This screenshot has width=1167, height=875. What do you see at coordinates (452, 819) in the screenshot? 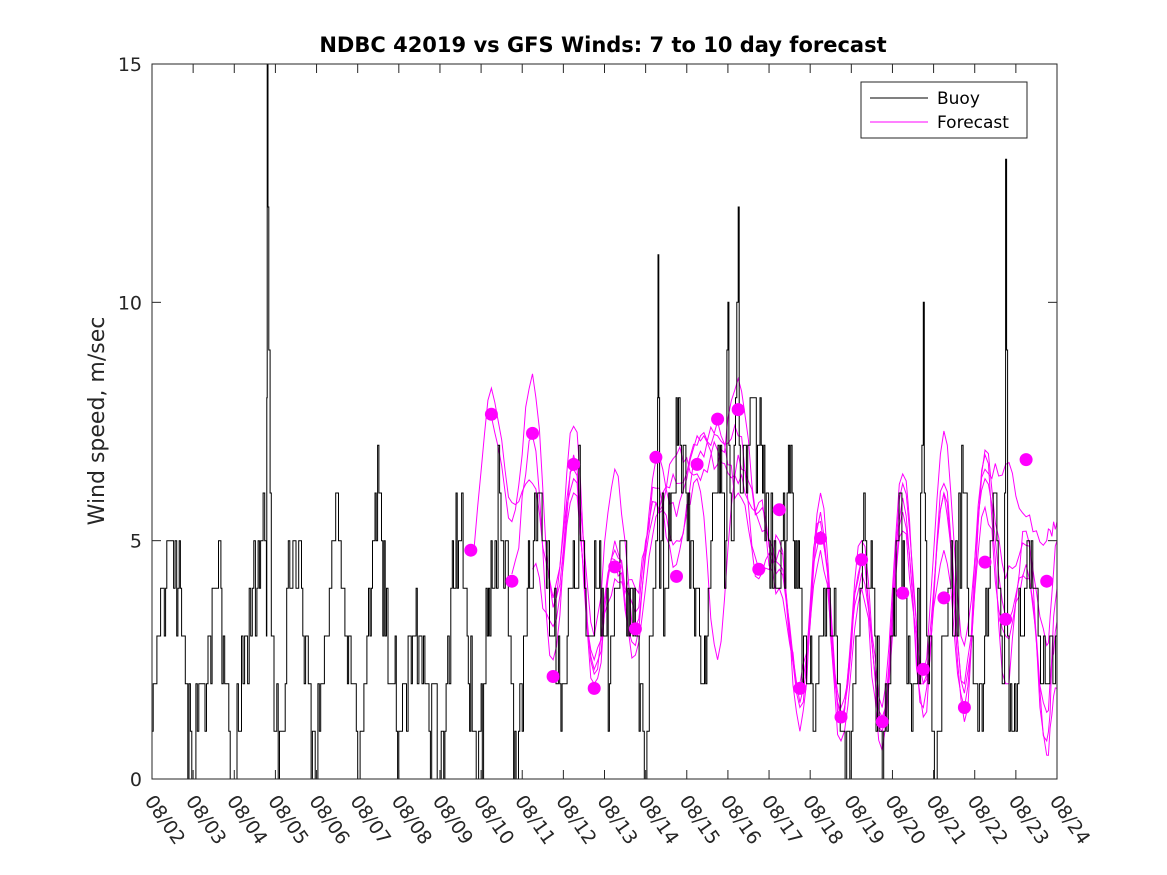
I see `x-tick-label: 08/09` at bounding box center [452, 819].